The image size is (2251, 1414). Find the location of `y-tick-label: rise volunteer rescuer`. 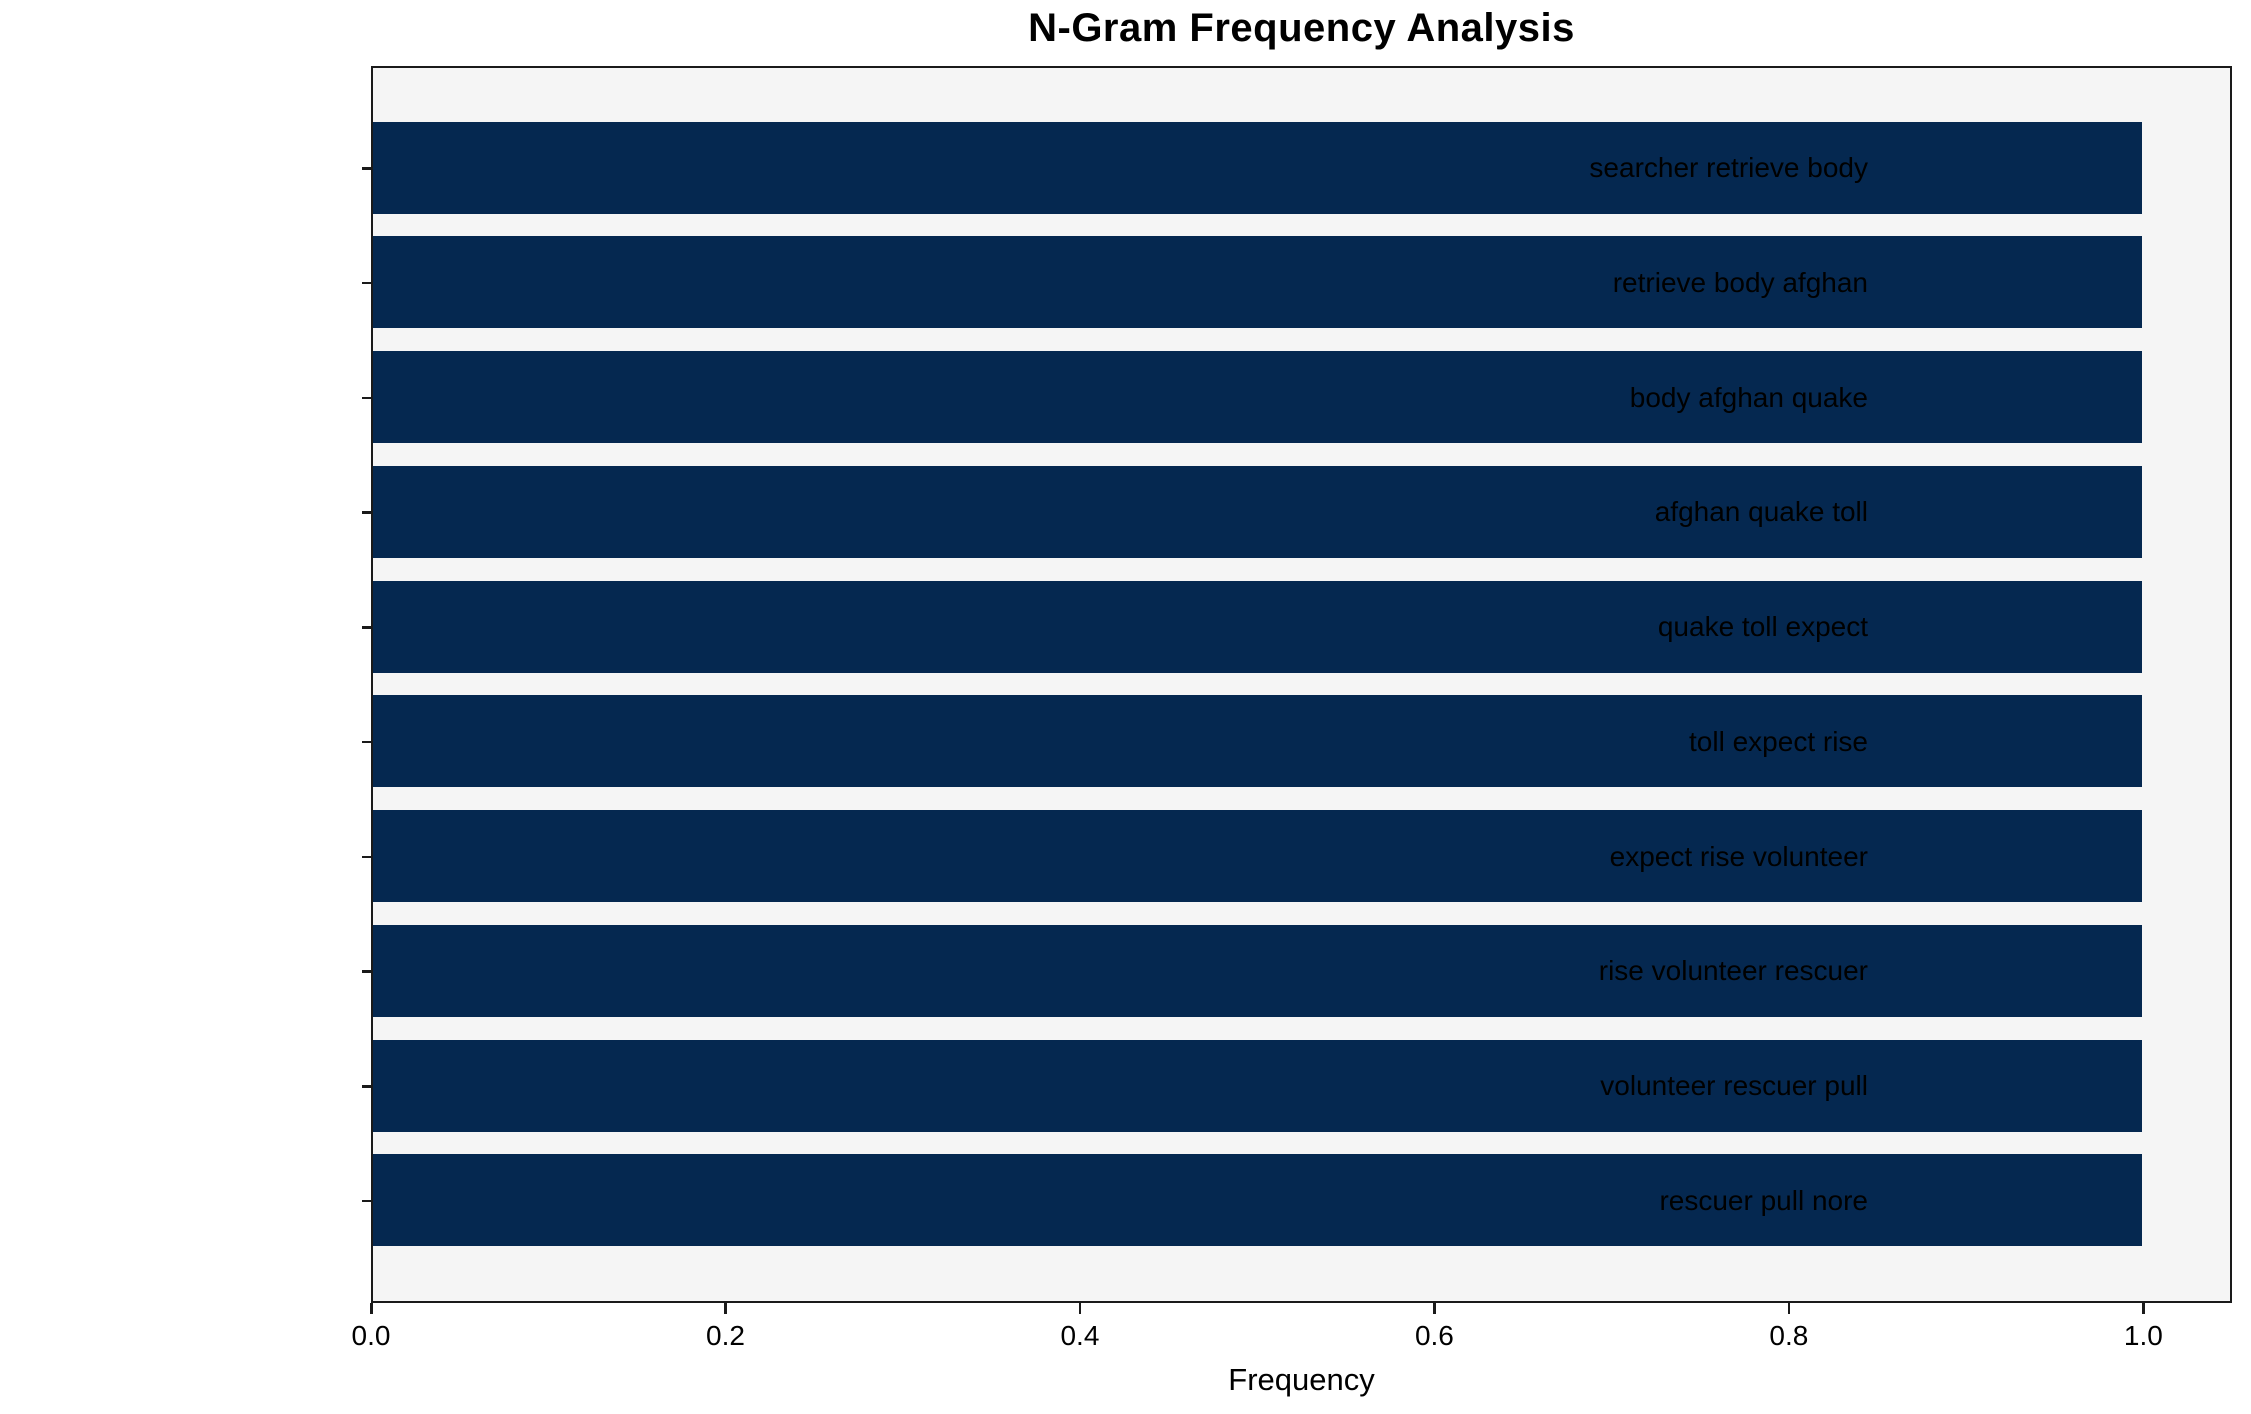

y-tick-label: rise volunteer rescuer is located at coordinates (1733, 971).